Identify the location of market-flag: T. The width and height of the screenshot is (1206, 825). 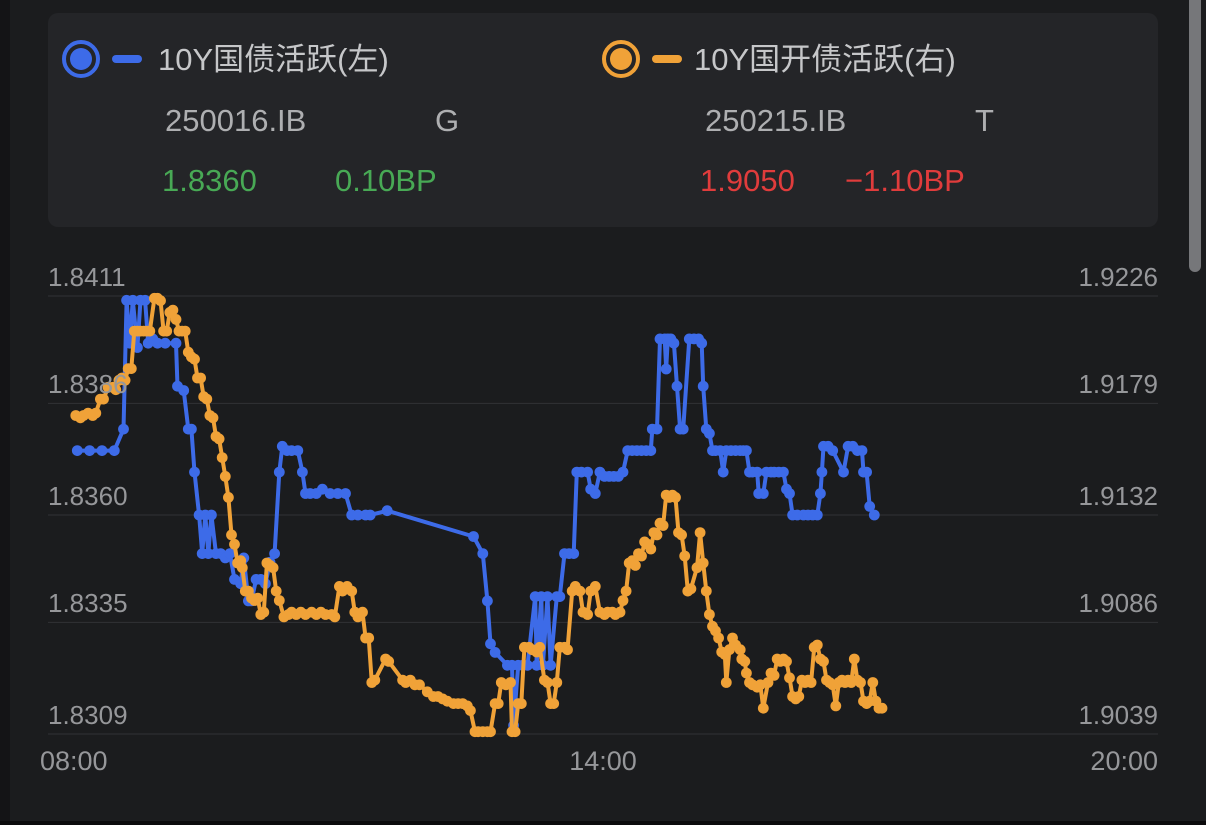
(984, 120).